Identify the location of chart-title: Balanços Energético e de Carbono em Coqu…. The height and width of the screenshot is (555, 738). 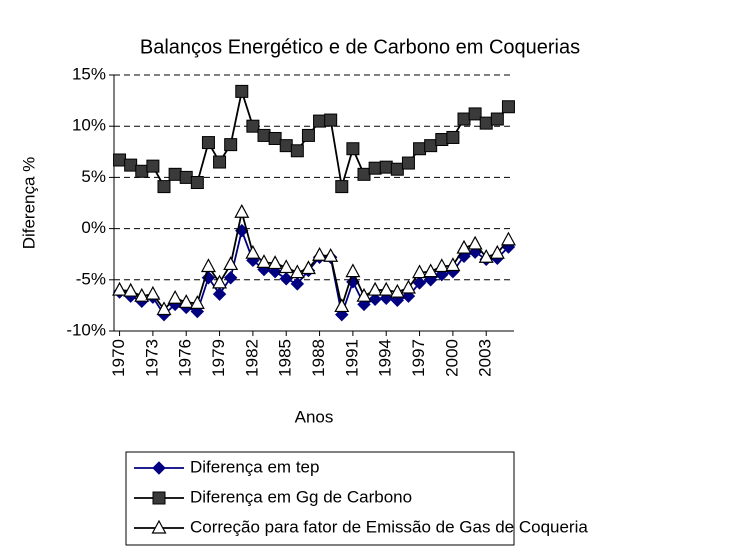
(360, 47).